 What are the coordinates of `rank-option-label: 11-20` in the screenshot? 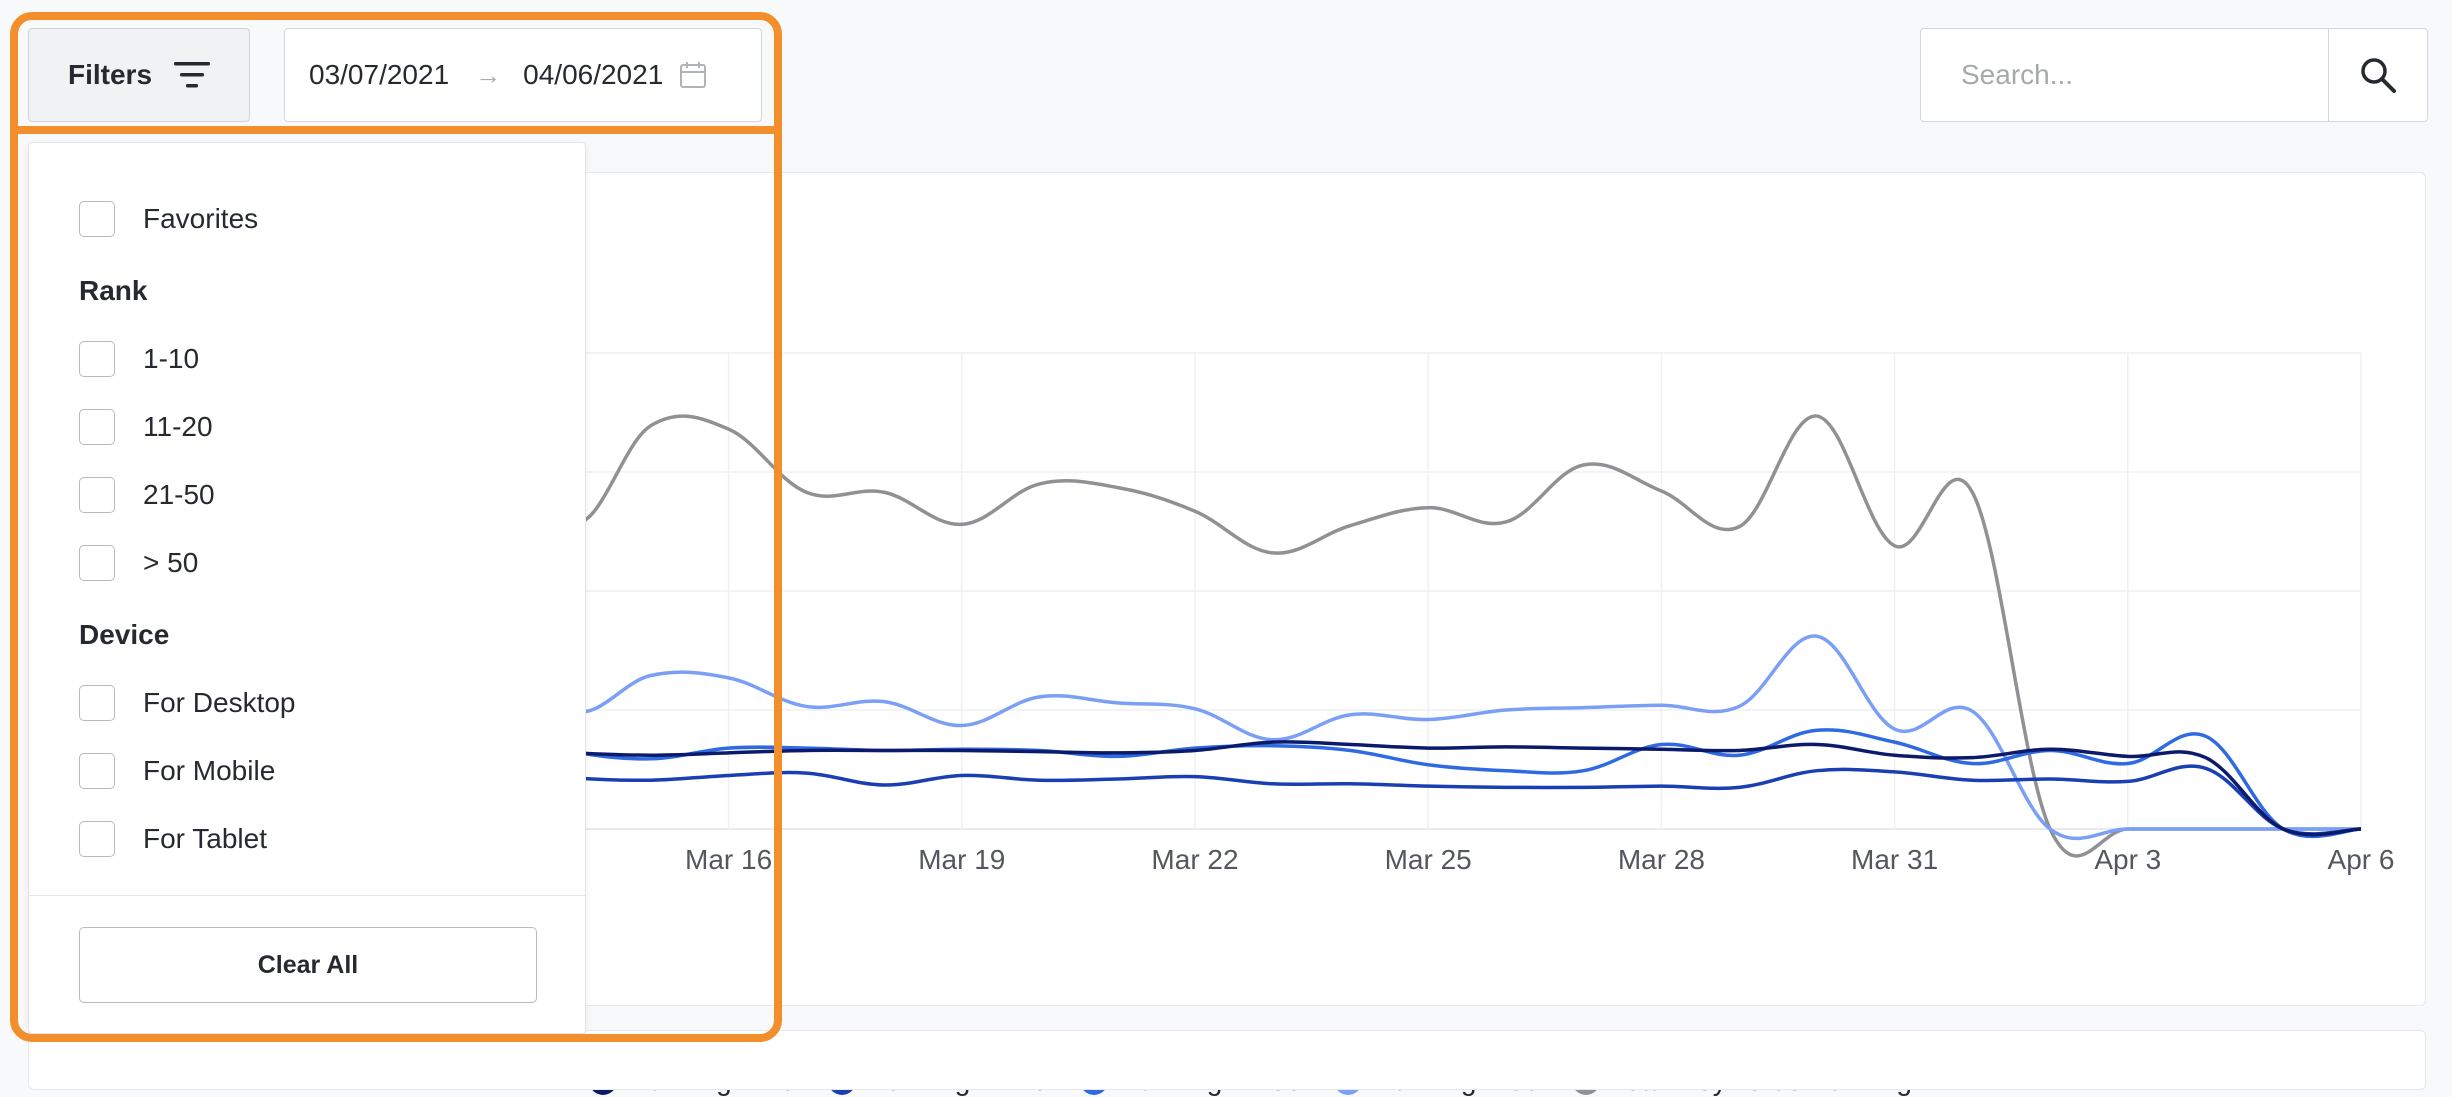 It's located at (178, 426).